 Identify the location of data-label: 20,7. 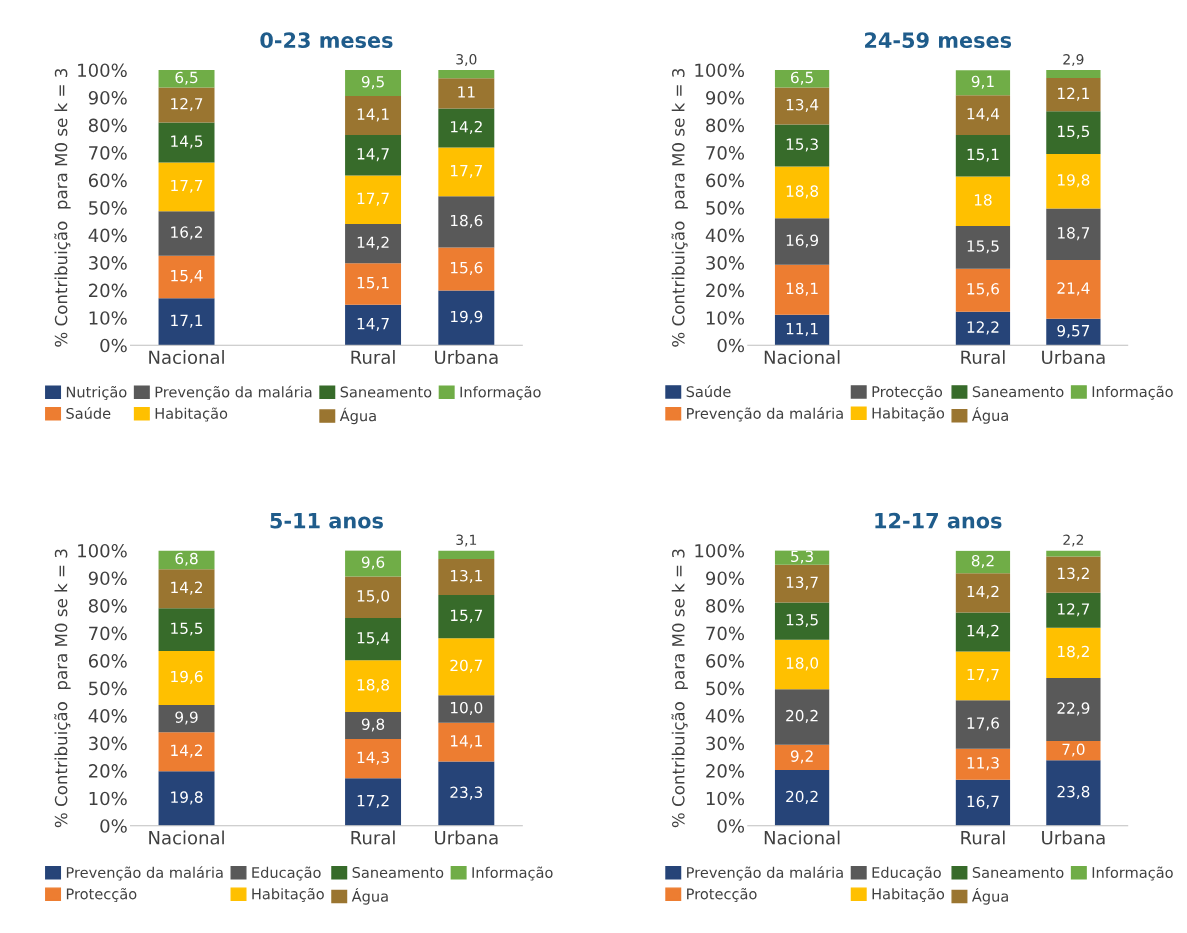
(466, 666).